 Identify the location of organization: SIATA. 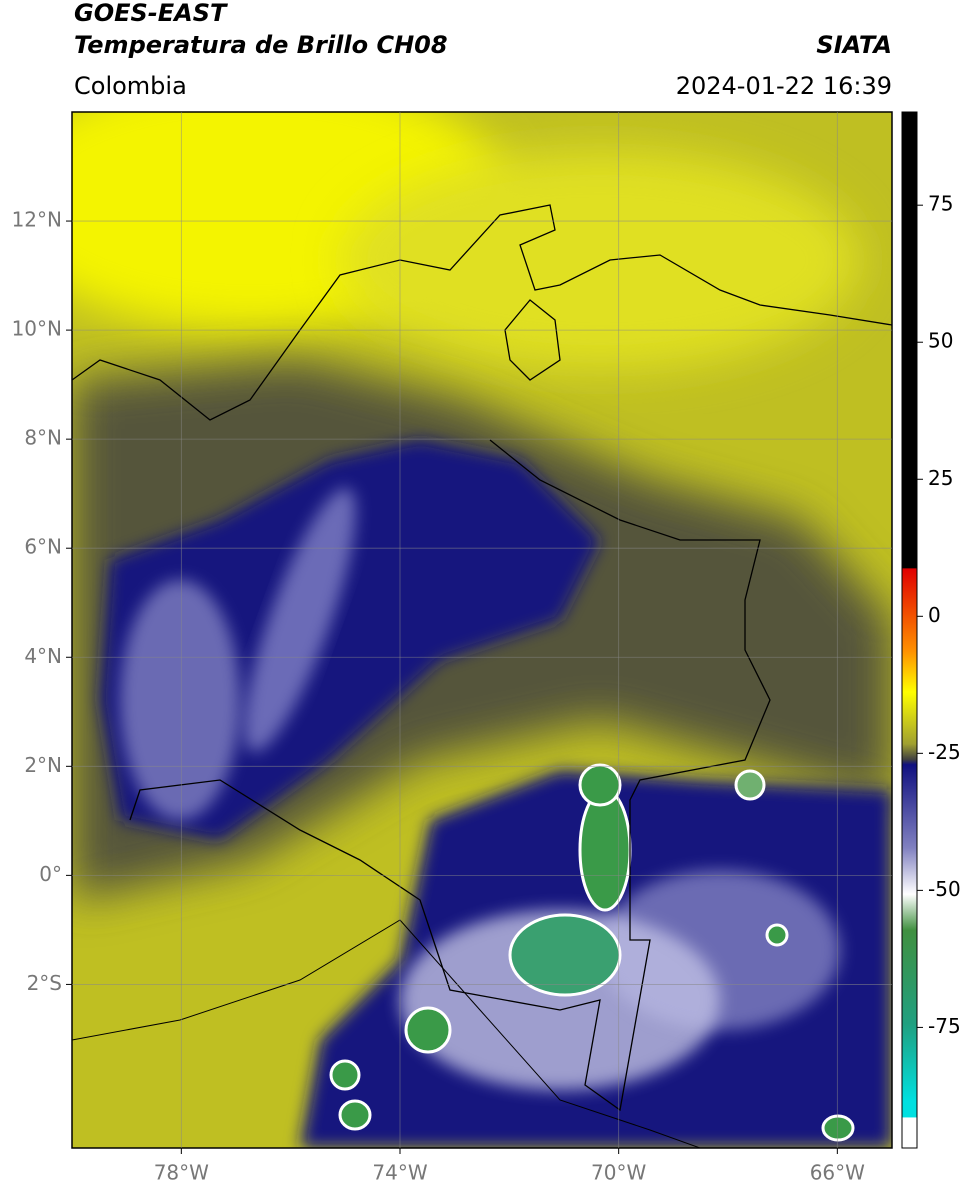
(854, 45).